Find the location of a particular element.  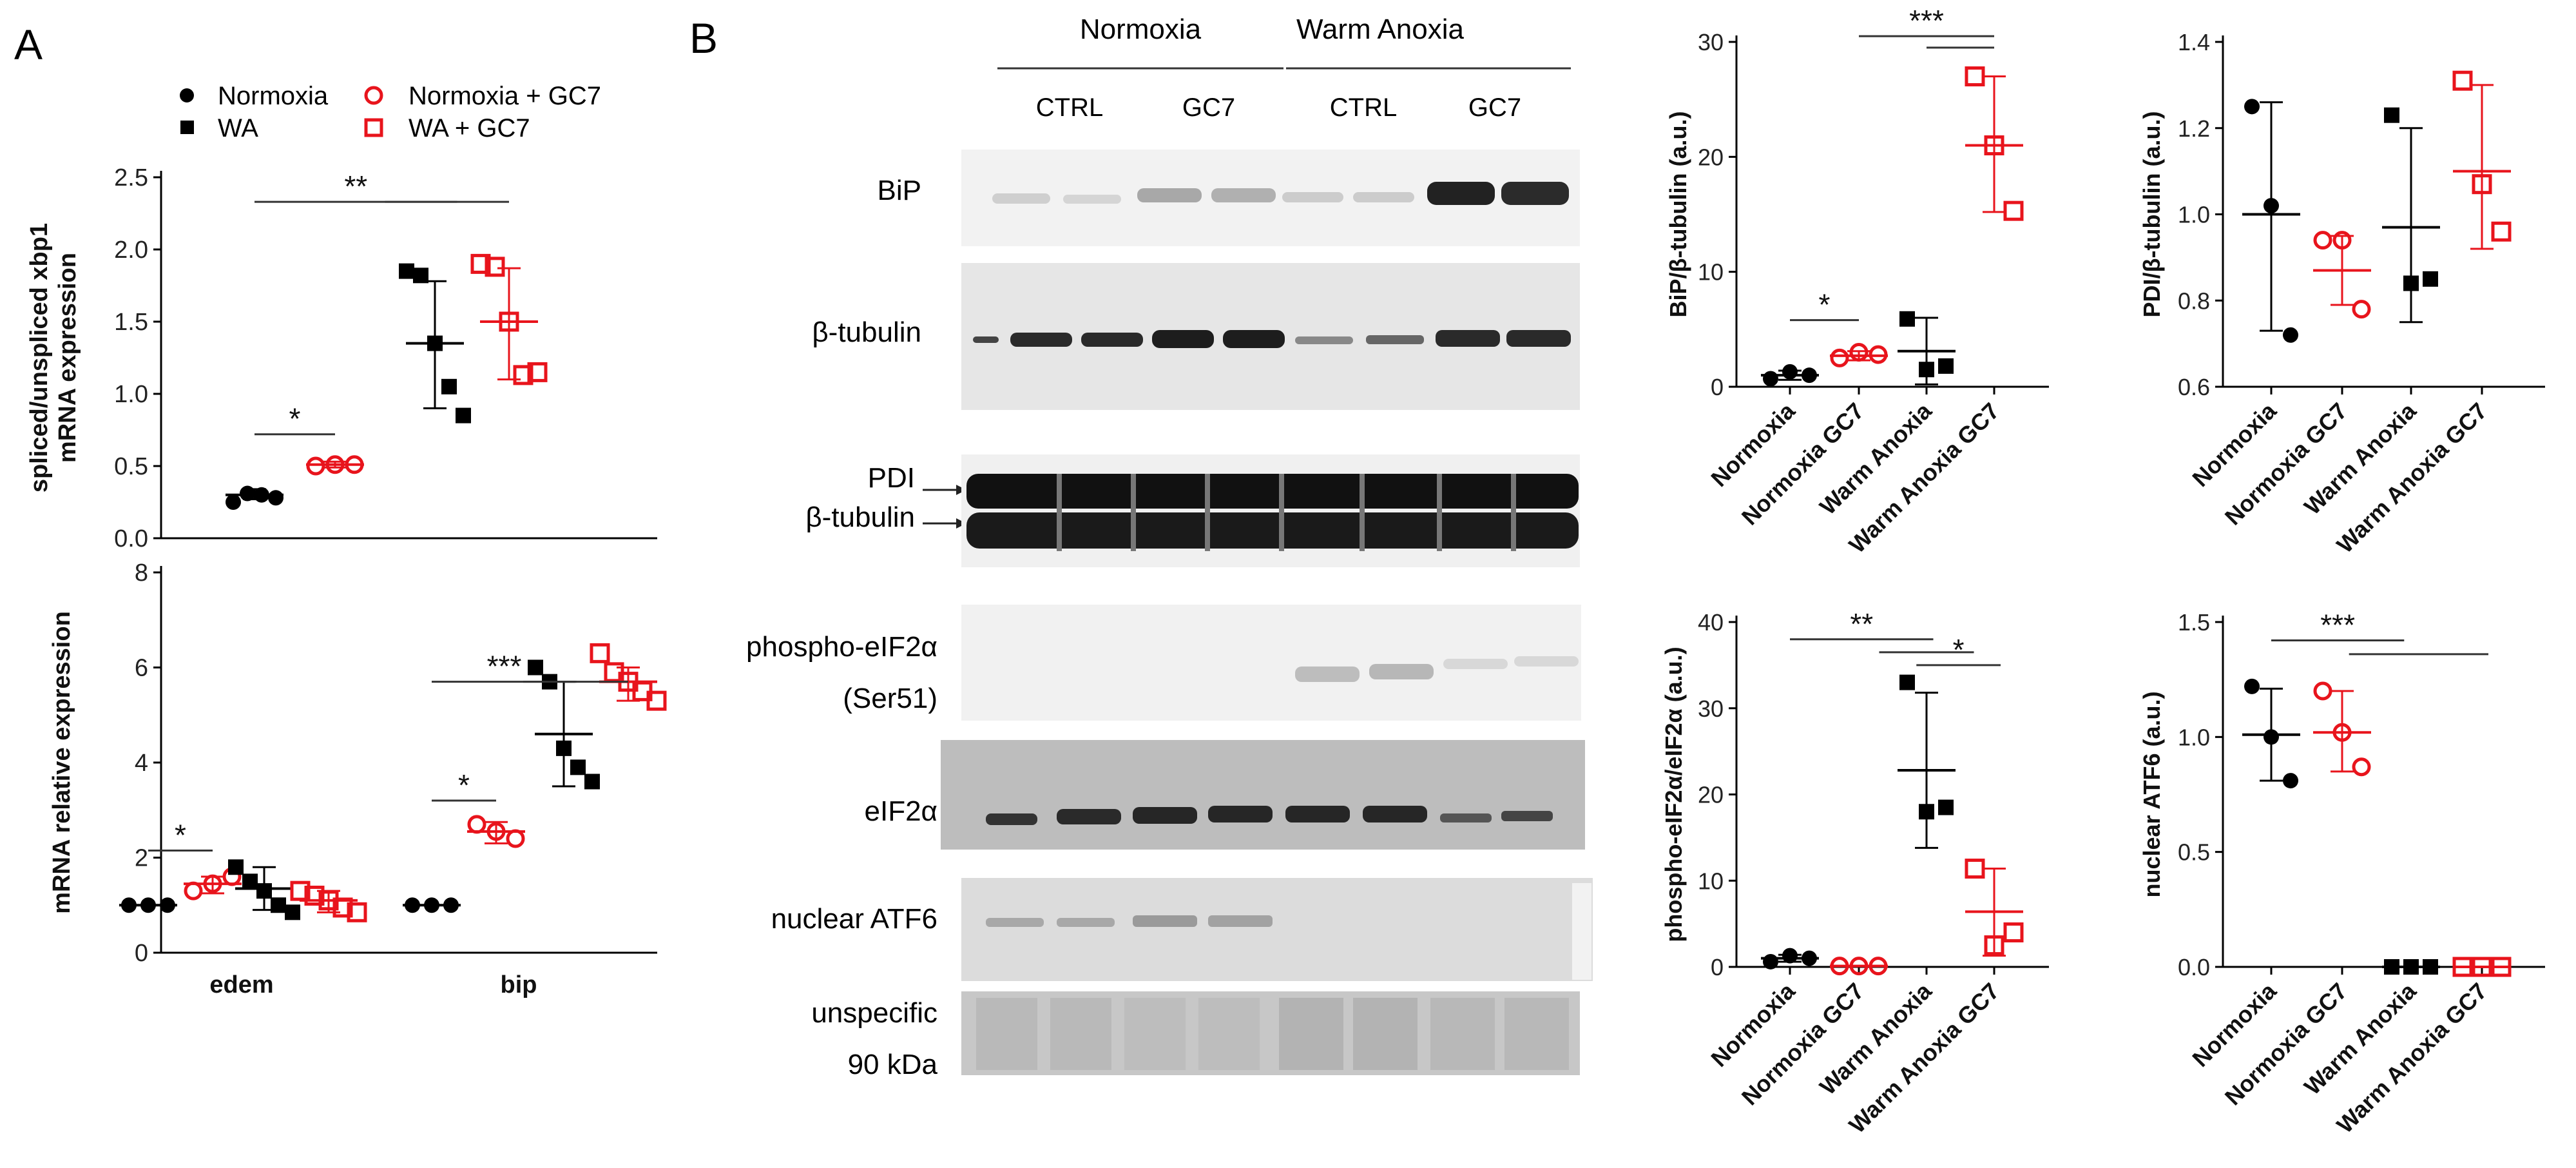

x-category-label: edem is located at coordinates (241, 984).